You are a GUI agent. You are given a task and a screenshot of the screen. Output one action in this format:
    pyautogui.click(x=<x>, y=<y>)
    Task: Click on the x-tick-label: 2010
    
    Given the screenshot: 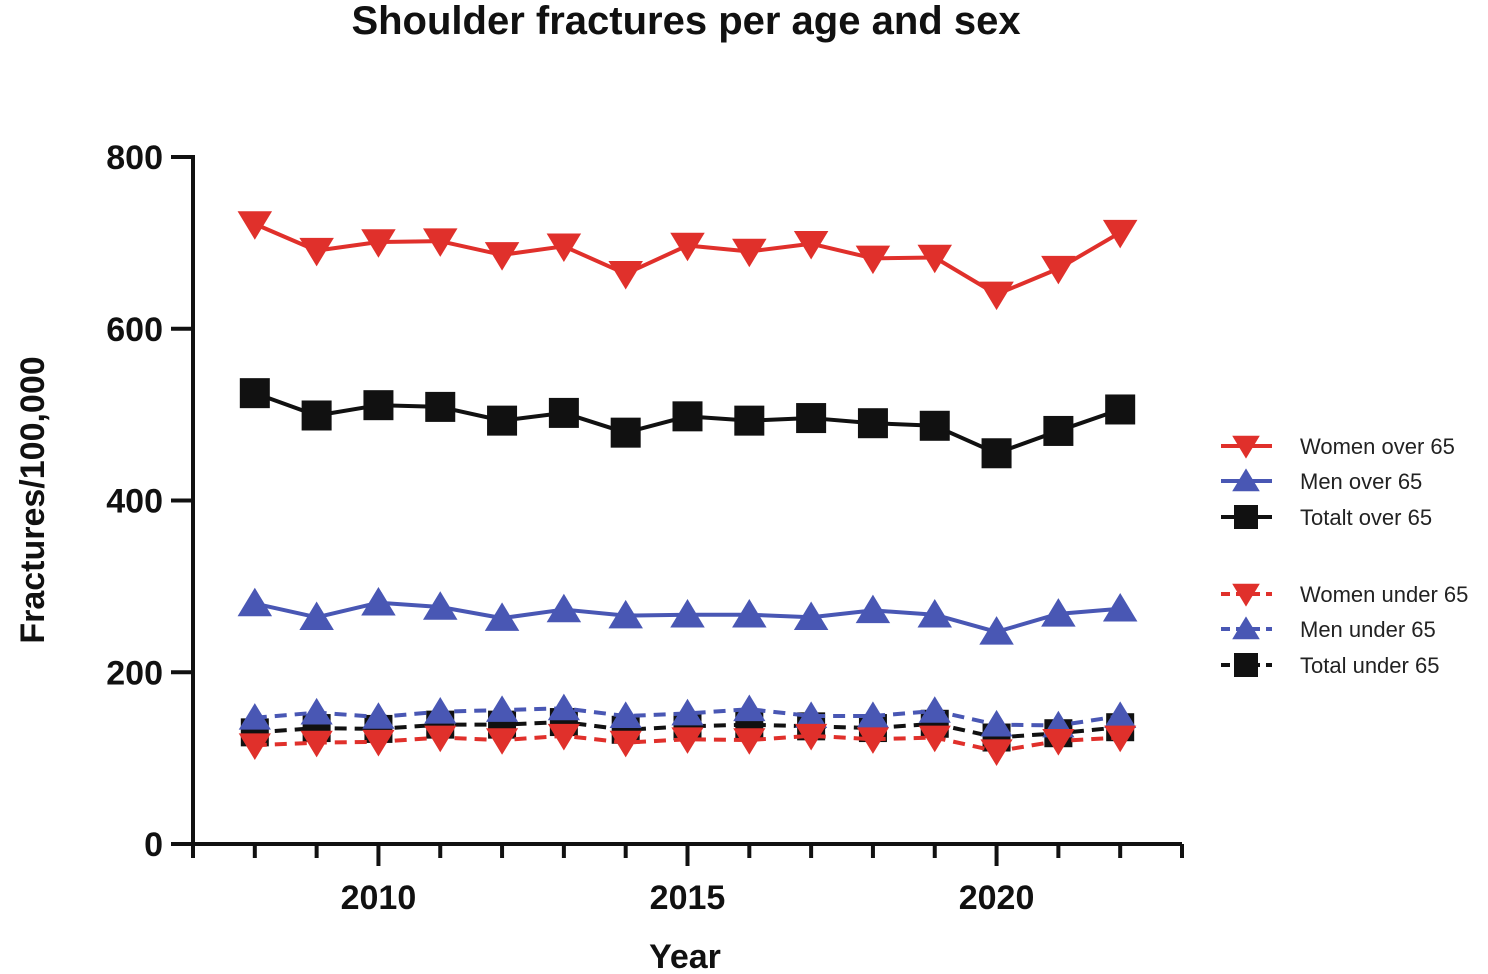 What is the action you would take?
    pyautogui.click(x=379, y=898)
    